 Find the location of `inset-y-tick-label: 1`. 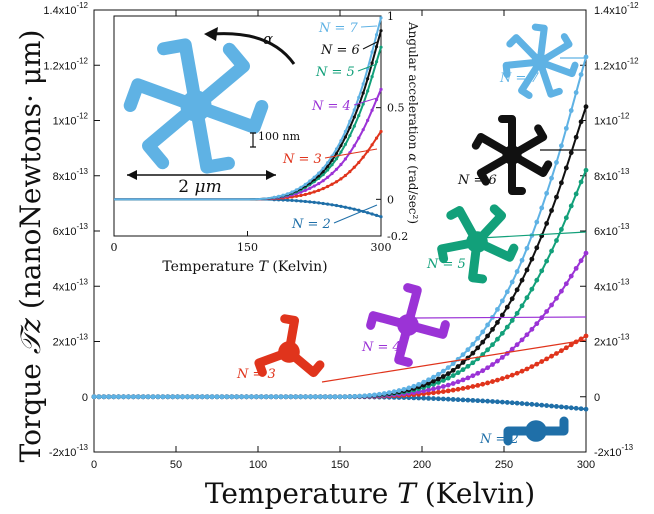

inset-y-tick-label: 1 is located at coordinates (390, 16).